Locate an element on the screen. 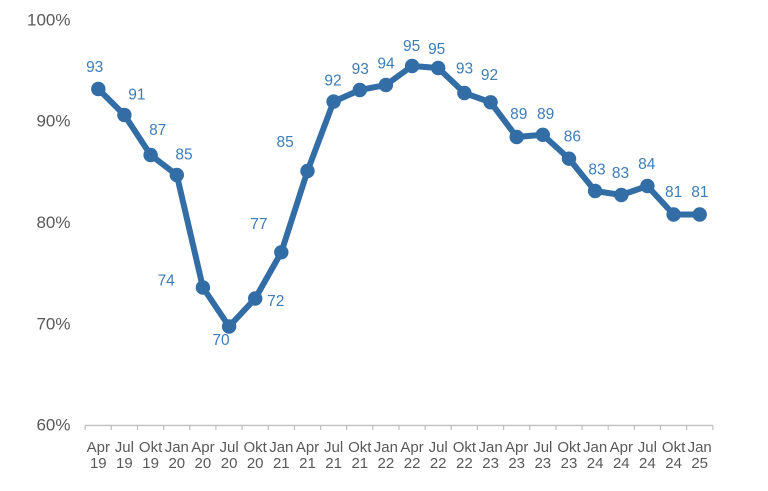 This screenshot has width=768, height=491. svg-text: 72 is located at coordinates (275, 301).